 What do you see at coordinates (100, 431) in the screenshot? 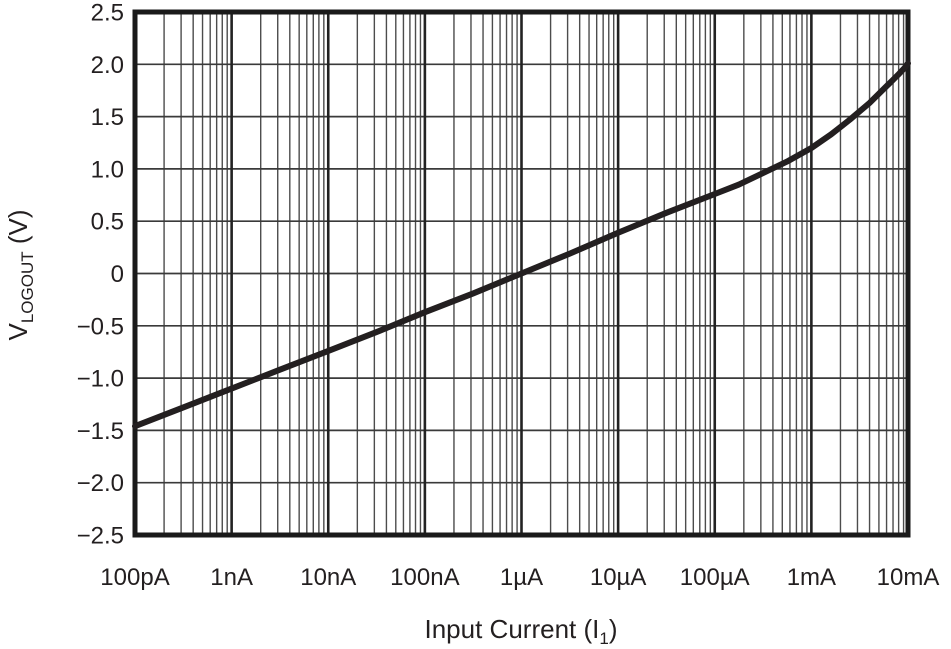
I see `y-tick-label: −1.5` at bounding box center [100, 431].